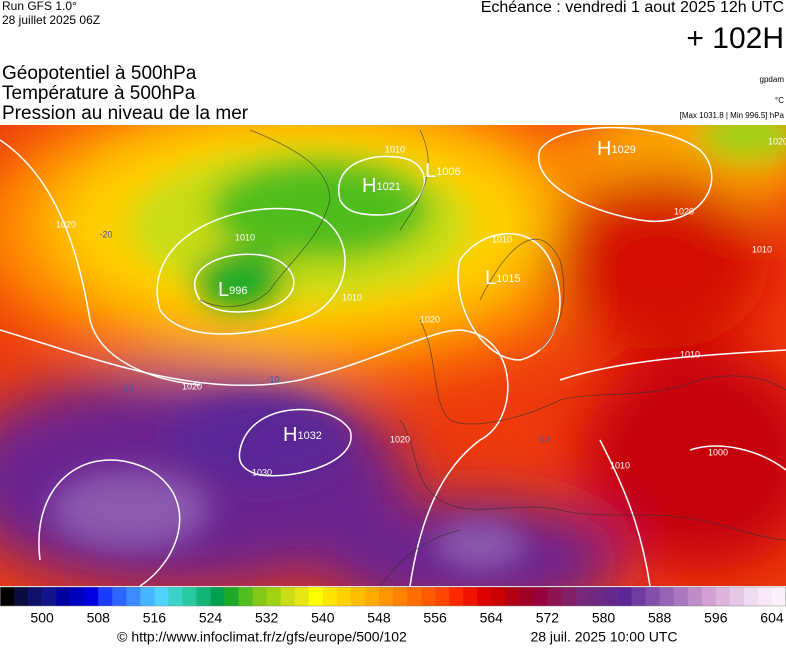 Image resolution: width=786 pixels, height=648 pixels. Describe the element at coordinates (604, 618) in the screenshot. I see `colorbar-tick-label: 580` at that location.